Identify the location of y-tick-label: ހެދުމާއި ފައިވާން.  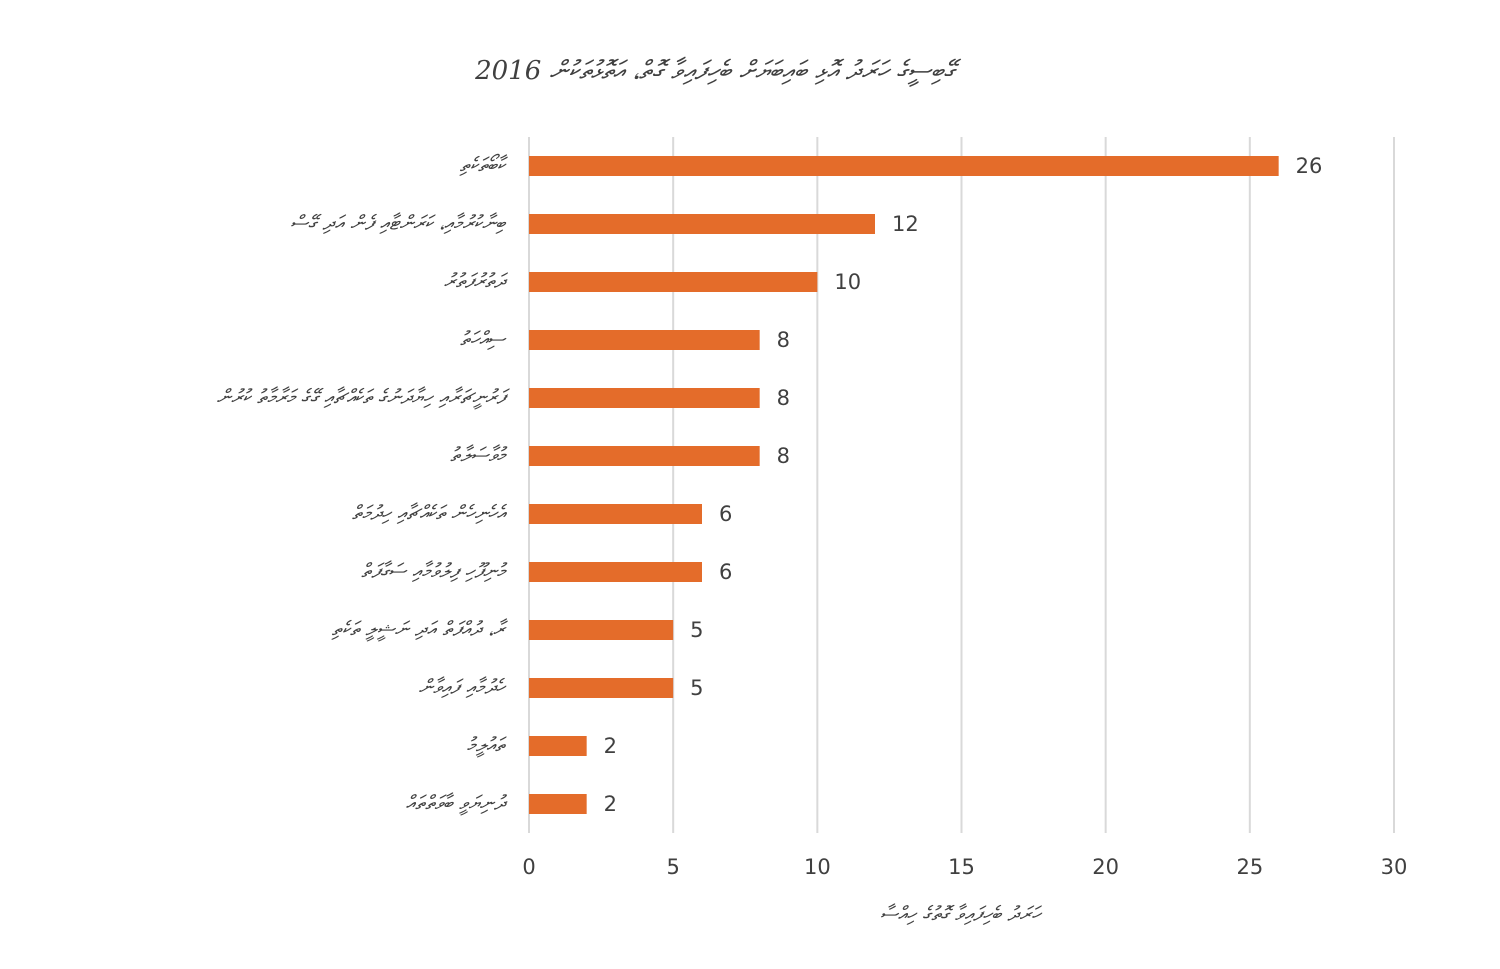
(463, 687).